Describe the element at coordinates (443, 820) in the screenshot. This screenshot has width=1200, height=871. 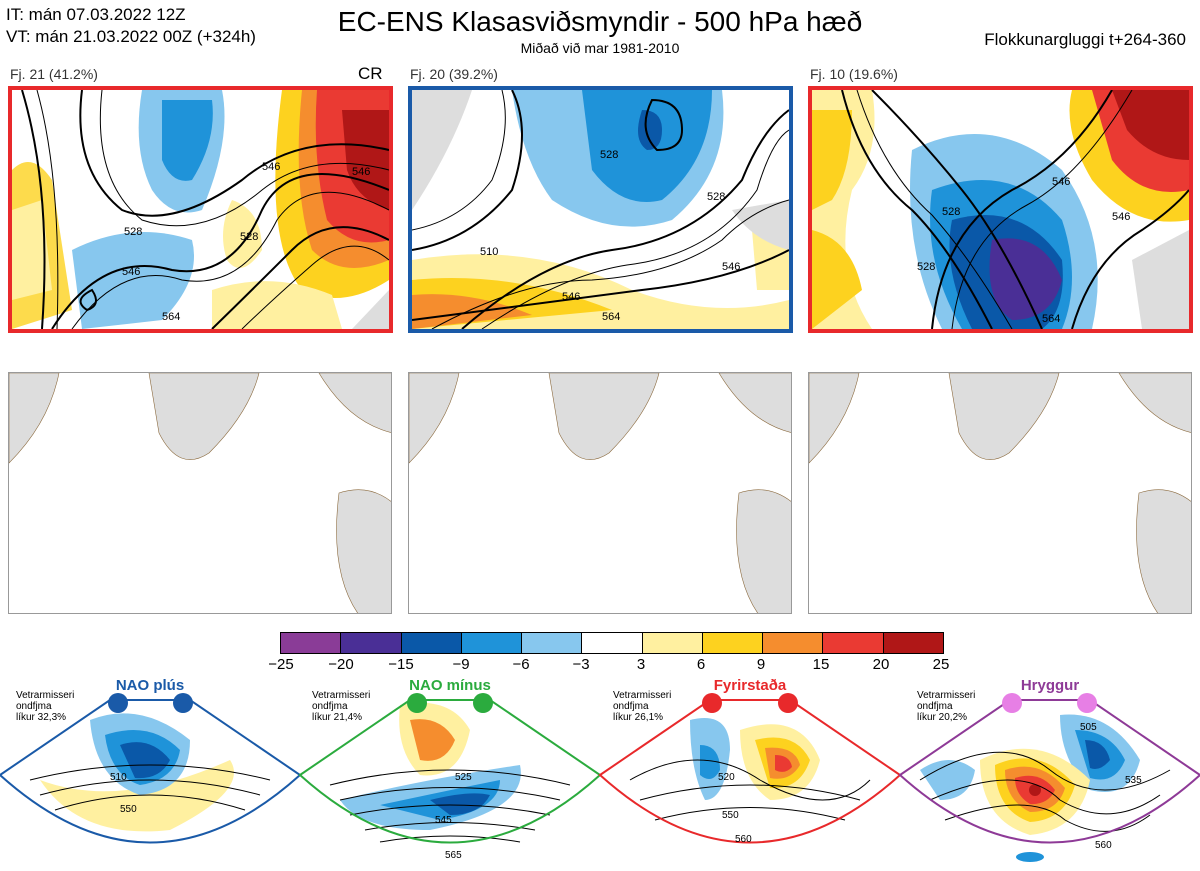
I see `regime-contour-label: 545` at that location.